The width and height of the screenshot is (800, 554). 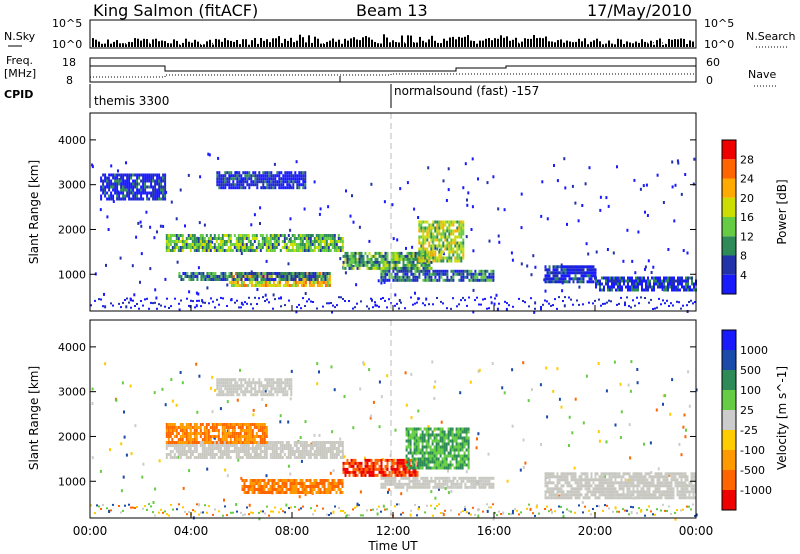 What do you see at coordinates (392, 10) in the screenshot?
I see `beam-title: Beam 13` at bounding box center [392, 10].